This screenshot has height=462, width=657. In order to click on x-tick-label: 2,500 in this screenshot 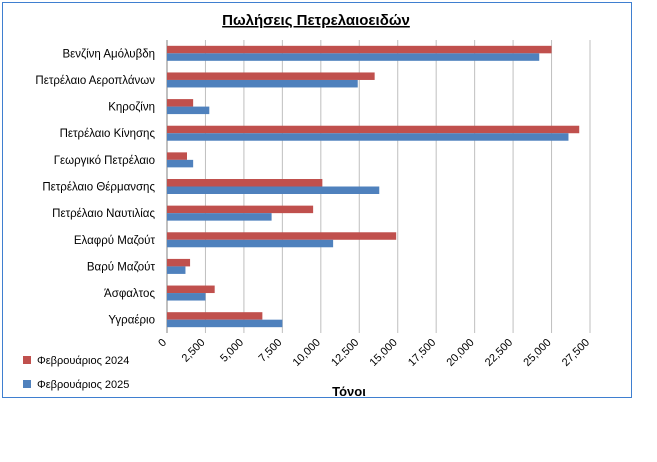, I will do `click(194, 351)`.